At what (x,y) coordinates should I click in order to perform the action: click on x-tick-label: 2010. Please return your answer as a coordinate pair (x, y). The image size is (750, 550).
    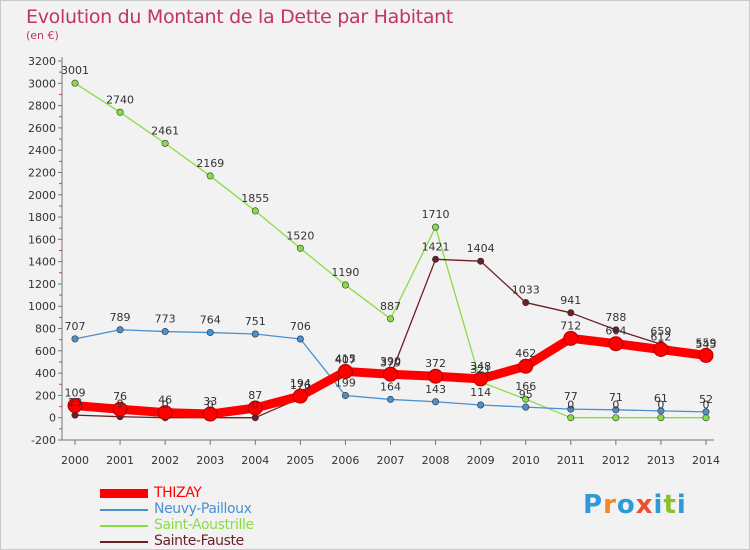
    Looking at the image, I should click on (526, 460).